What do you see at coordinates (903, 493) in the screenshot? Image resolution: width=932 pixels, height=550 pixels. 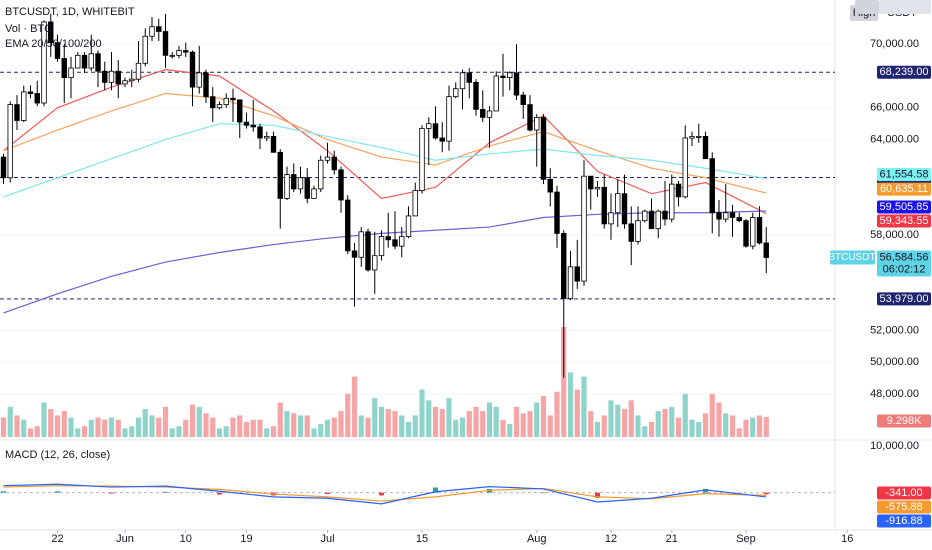 I see `macd-value-label: -341.00` at bounding box center [903, 493].